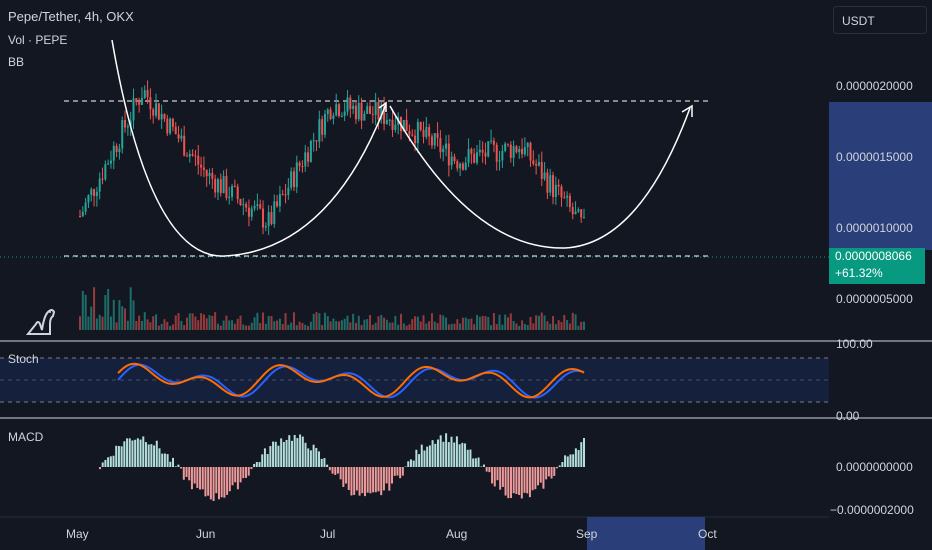 The height and width of the screenshot is (550, 932). I want to click on stoch-tick: 100.00, so click(854, 344).